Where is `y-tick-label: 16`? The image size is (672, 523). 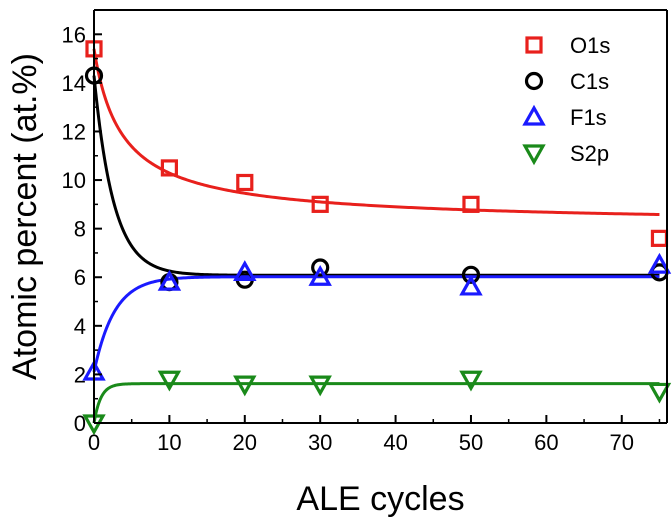
y-tick-label: 16 is located at coordinates (74, 34).